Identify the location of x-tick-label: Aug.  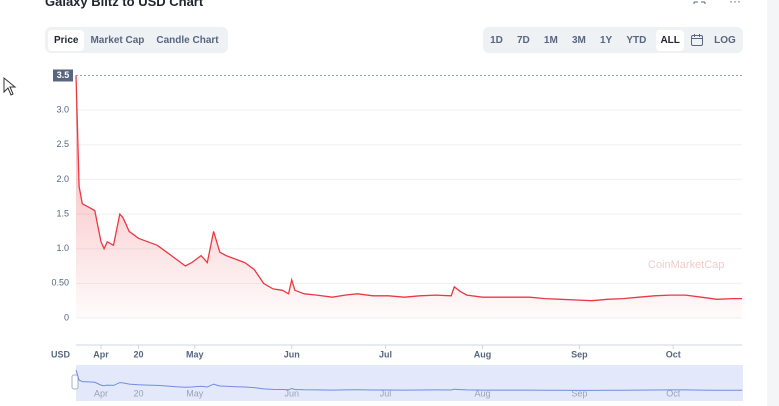
(483, 354).